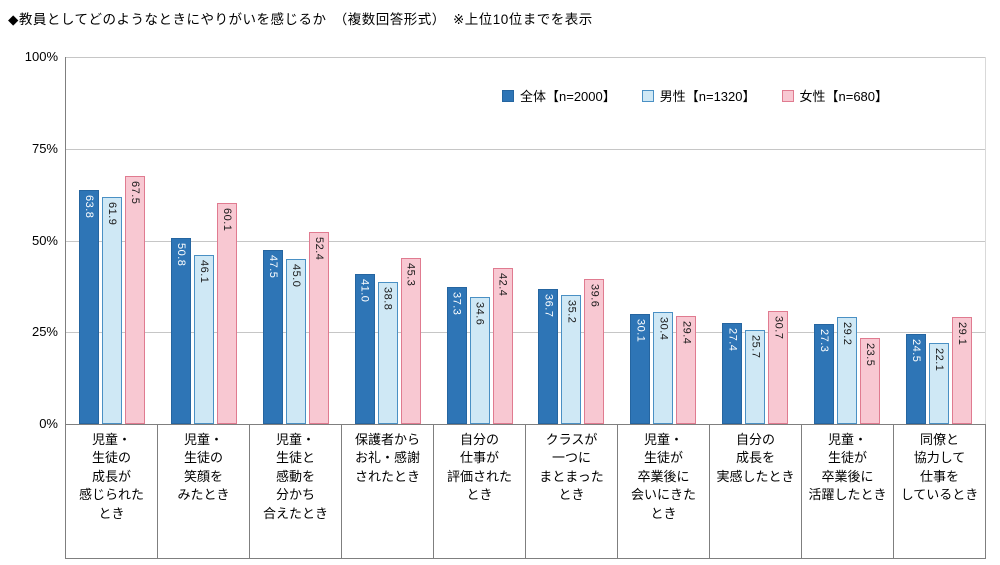 The height and width of the screenshot is (565, 1000). Describe the element at coordinates (502, 285) in the screenshot. I see `bar-value-label: 42.4` at that location.